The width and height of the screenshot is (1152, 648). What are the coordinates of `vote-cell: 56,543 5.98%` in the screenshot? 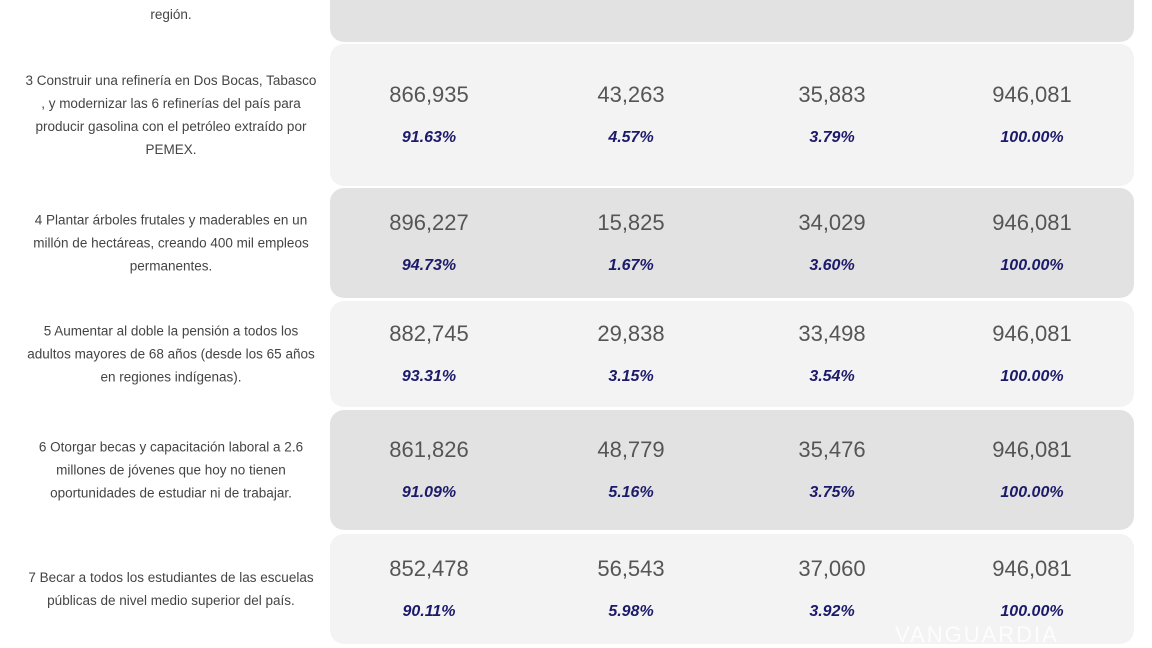 It's located at (631, 589).